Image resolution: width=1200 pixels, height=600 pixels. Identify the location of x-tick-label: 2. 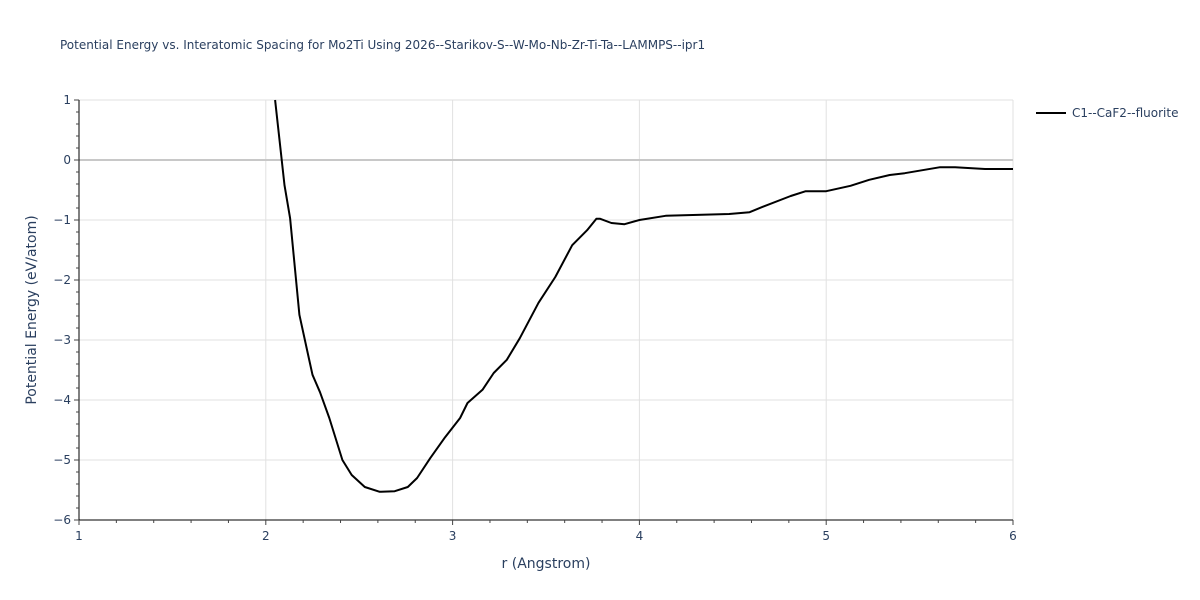
(266, 536).